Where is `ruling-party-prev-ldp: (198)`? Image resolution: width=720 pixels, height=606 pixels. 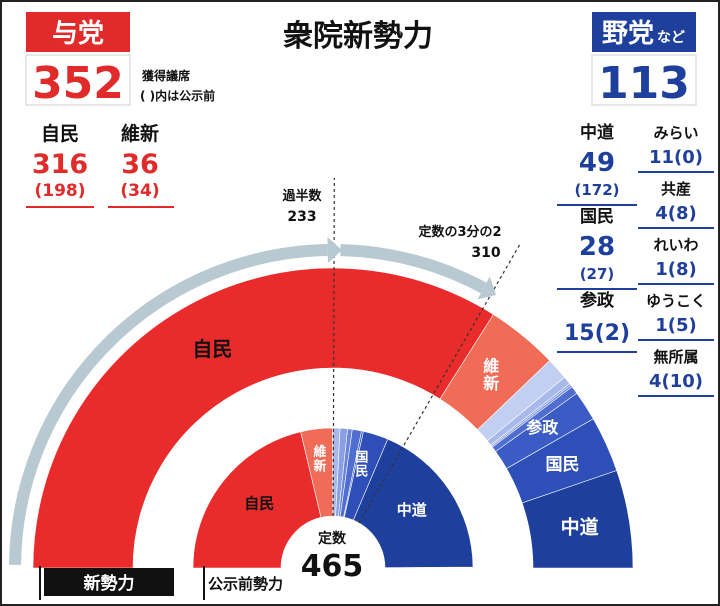
ruling-party-prev-ldp: (198) is located at coordinates (59, 191).